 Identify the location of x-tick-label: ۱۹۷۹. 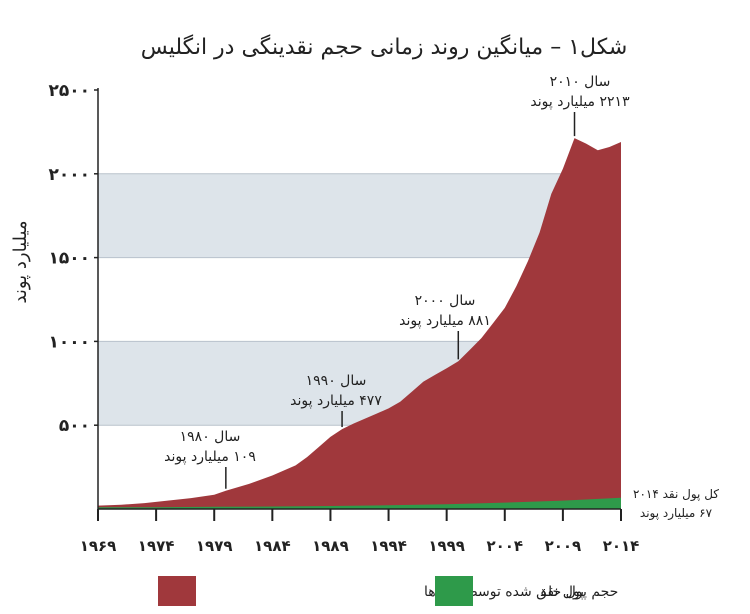
(214, 546).